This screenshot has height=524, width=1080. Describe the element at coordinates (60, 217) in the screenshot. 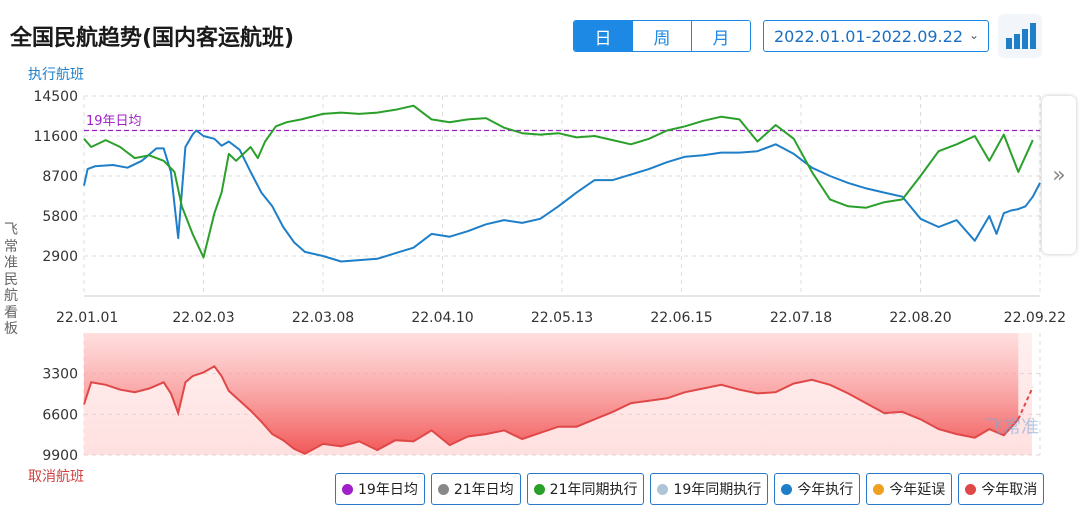

I see `top-y-tick-label: 5800` at that location.